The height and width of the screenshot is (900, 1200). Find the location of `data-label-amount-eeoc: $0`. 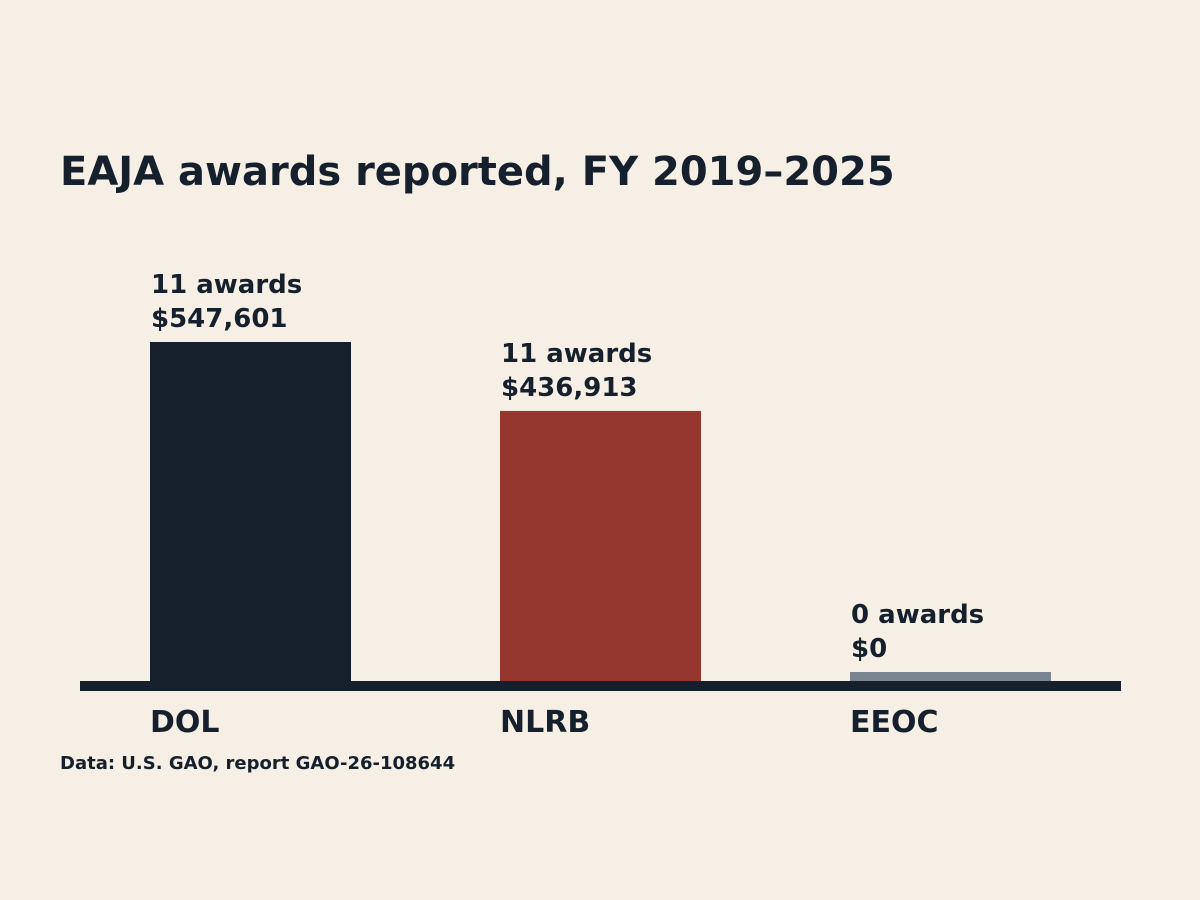

data-label-amount-eeoc: $0 is located at coordinates (869, 649).